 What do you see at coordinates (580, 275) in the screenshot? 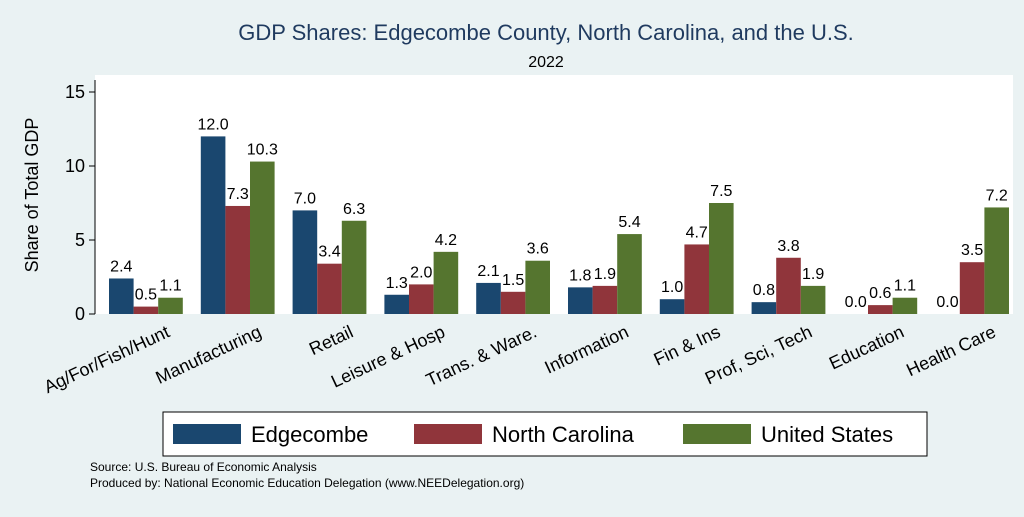
I see `data-label-edgecombe-information: 1.8` at bounding box center [580, 275].